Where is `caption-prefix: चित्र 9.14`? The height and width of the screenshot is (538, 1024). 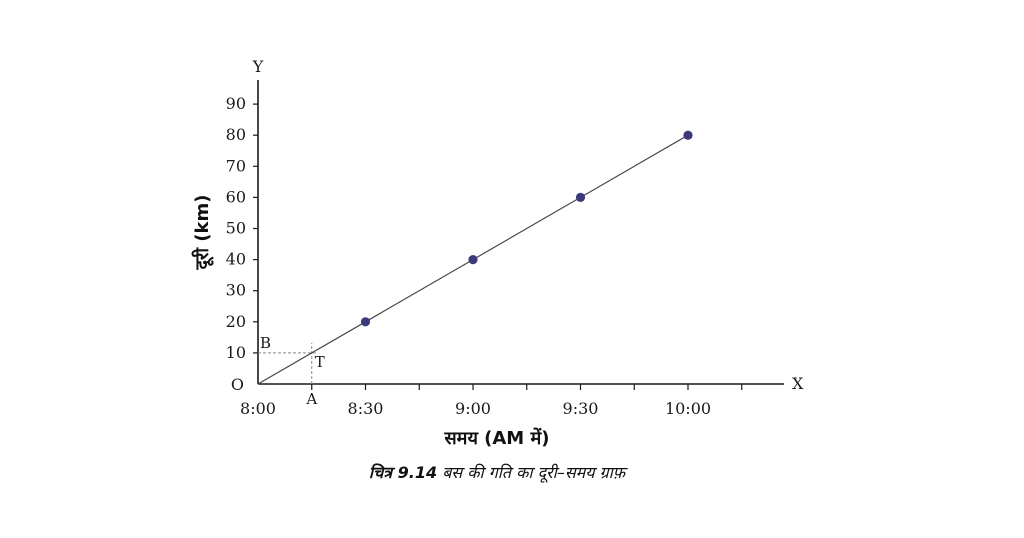 caption-prefix: चित्र 9.14 is located at coordinates (403, 472).